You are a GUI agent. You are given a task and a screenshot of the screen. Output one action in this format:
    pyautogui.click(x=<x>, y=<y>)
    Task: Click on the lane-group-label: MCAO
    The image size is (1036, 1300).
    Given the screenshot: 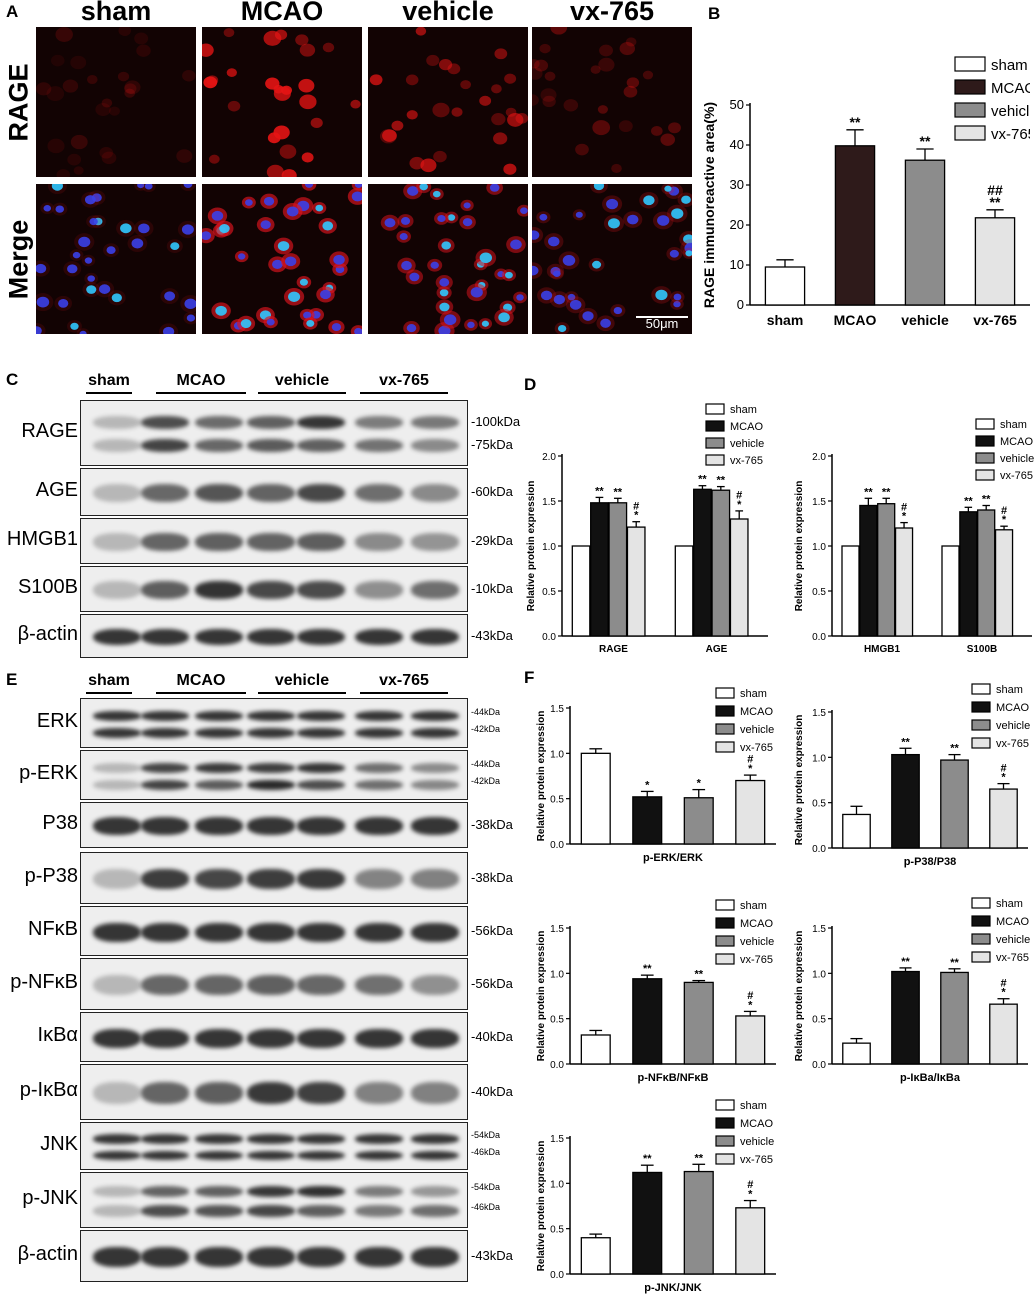 What is the action you would take?
    pyautogui.click(x=201, y=680)
    